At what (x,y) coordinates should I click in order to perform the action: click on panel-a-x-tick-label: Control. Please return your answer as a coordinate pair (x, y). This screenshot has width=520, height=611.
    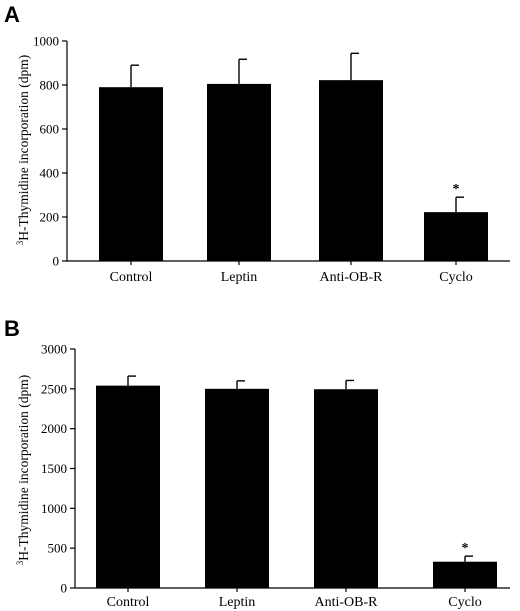
    Looking at the image, I should click on (131, 277).